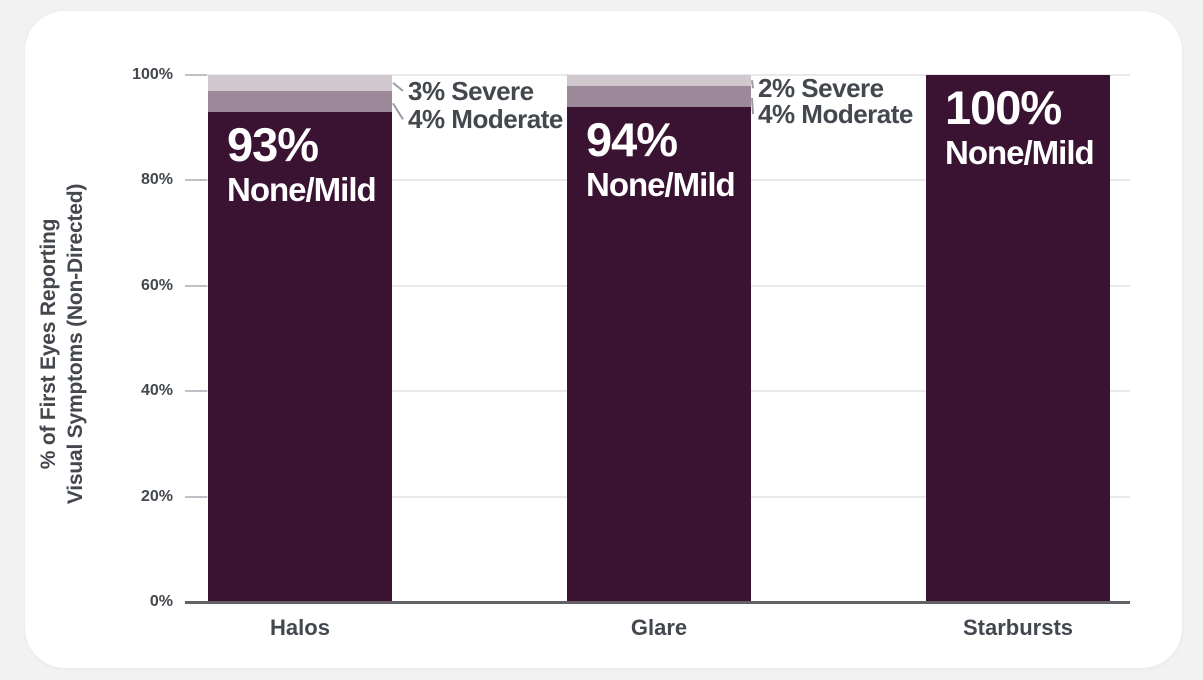 The width and height of the screenshot is (1203, 680). I want to click on category-label-starbursts: Starbursts, so click(1018, 627).